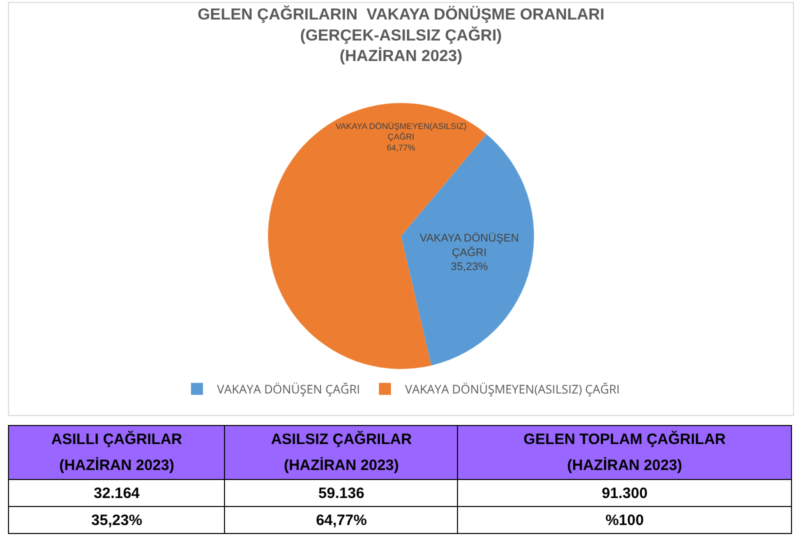  Describe the element at coordinates (116, 453) in the screenshot. I see `text: ASILLI ÇAĞRILAR (HAZİRAN 2023)` at that location.